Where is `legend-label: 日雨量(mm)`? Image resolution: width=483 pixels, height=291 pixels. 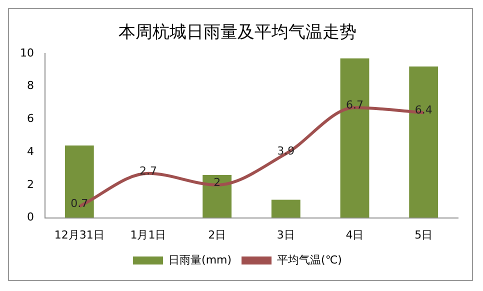
legend-label: 日雨量(mm) is located at coordinates (200, 259).